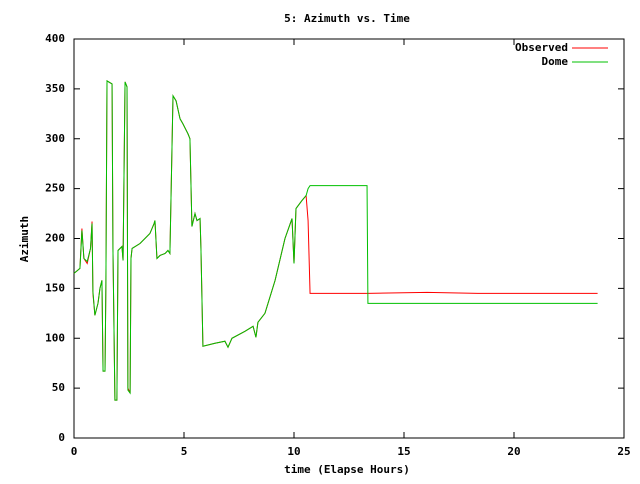 Image resolution: width=640 pixels, height=484 pixels. Describe the element at coordinates (55, 138) in the screenshot. I see `y-tick-label: 300` at that location.